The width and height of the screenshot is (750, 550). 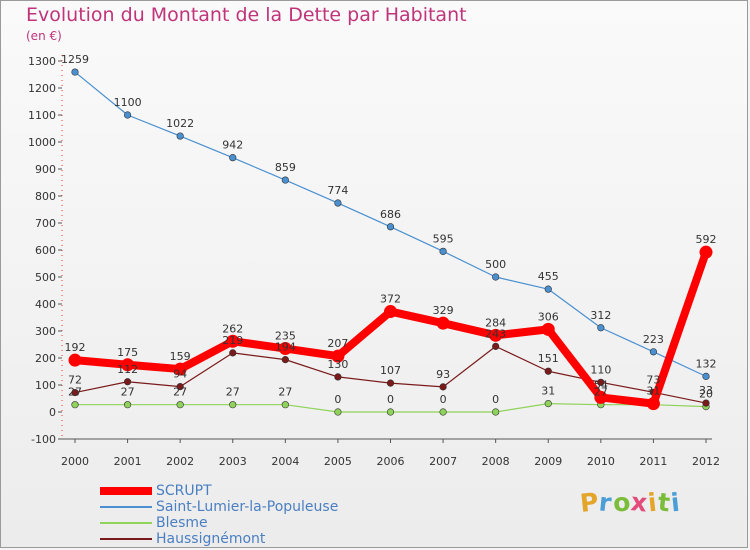 I want to click on data-label: 94, so click(x=180, y=374).